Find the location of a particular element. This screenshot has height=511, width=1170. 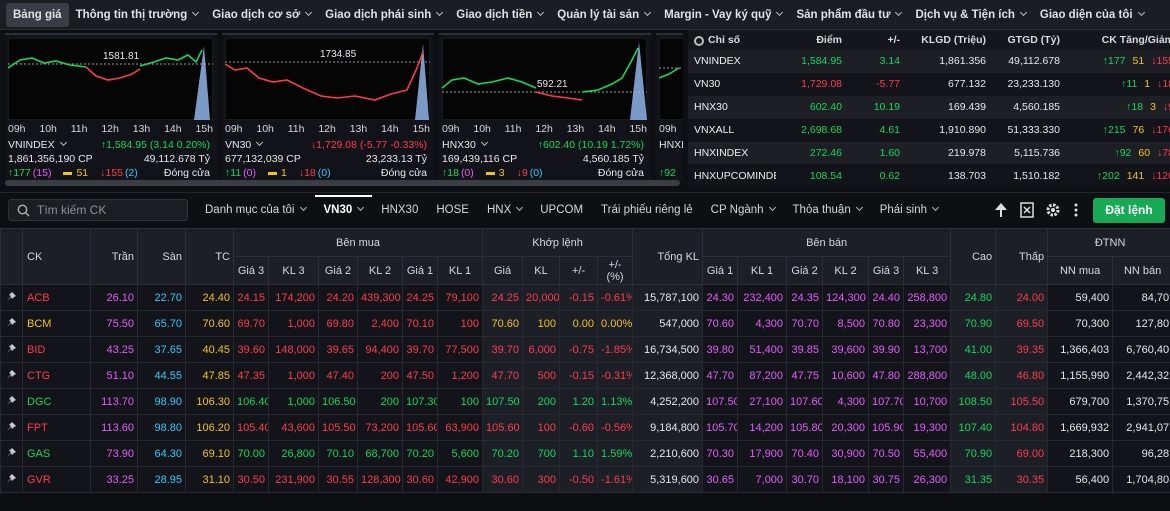

ask-price-1: 30.65 is located at coordinates (720, 479).